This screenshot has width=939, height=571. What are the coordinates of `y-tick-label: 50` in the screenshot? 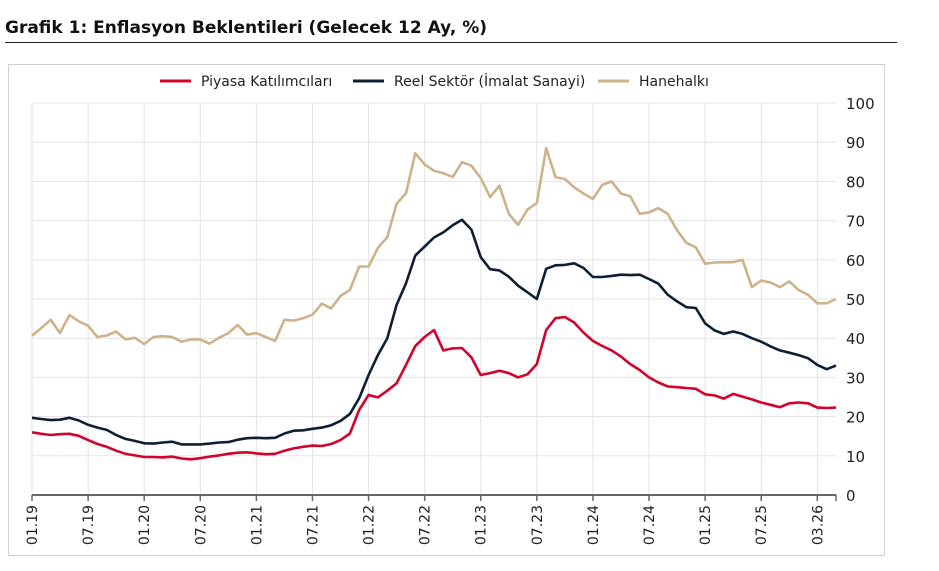 It's located at (855, 300).